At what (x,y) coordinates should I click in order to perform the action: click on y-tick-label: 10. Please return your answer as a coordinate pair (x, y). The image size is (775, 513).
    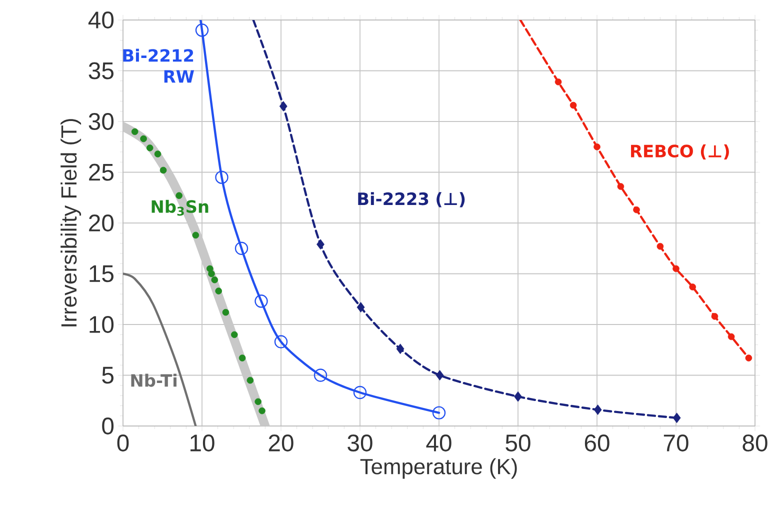
    Looking at the image, I should click on (102, 324).